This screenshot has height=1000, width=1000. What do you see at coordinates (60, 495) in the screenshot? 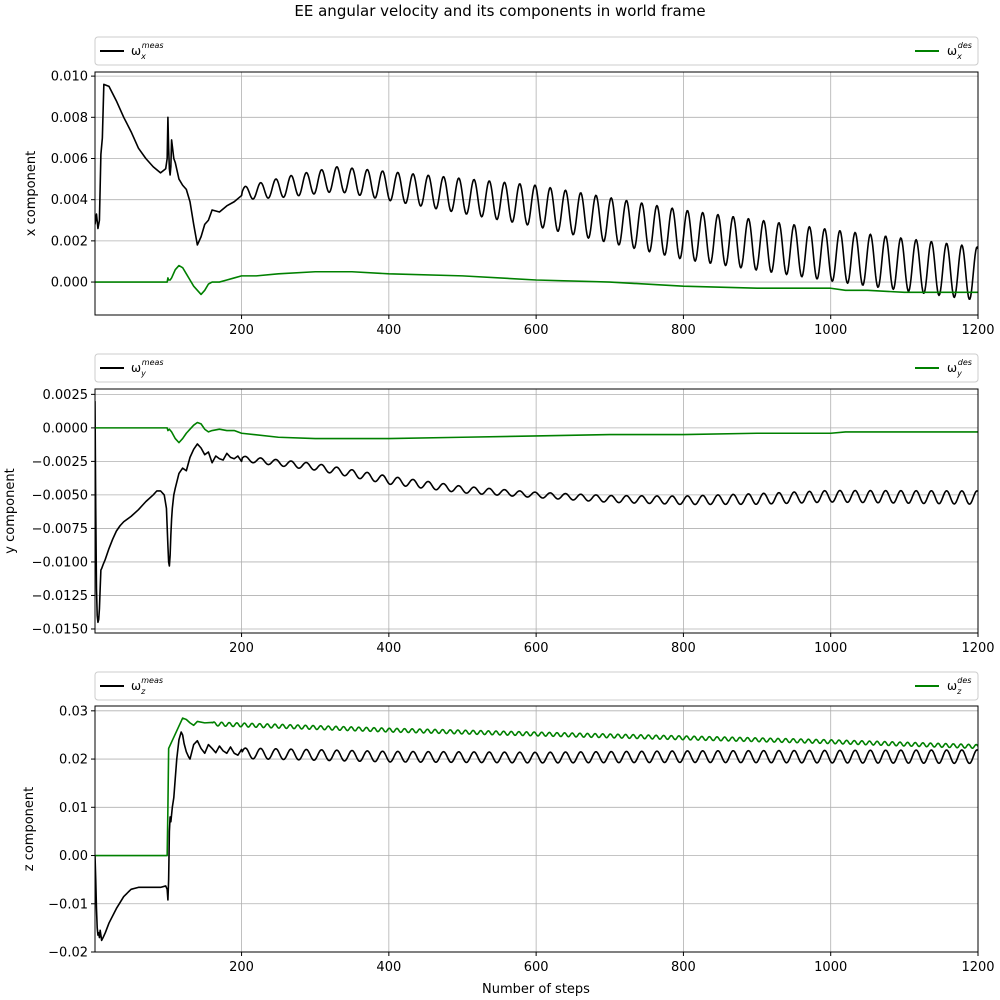
I see `y-tick-label: −0.0050` at bounding box center [60, 495].